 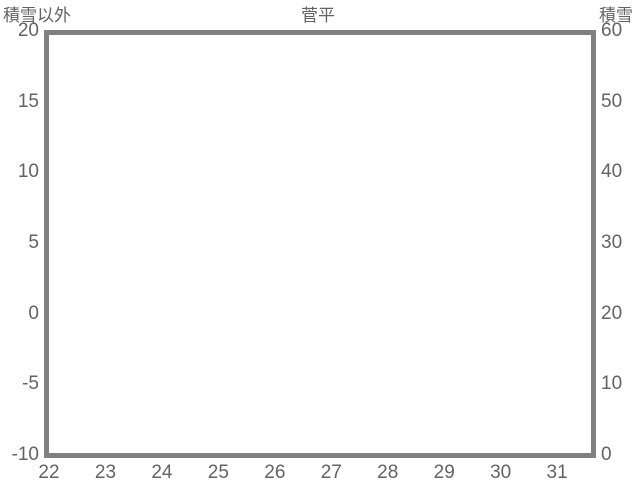 I want to click on left-ytick-20: 20, so click(x=28, y=30).